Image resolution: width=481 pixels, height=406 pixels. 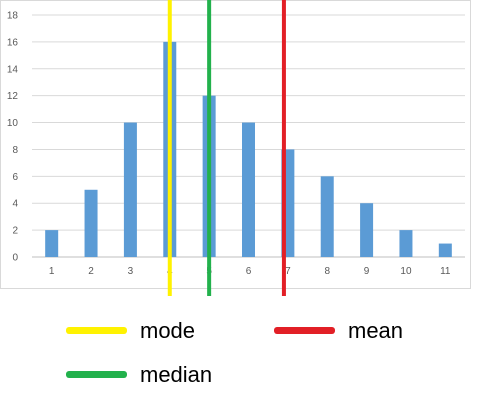 I want to click on y-tick-label: 10, so click(x=13, y=123).